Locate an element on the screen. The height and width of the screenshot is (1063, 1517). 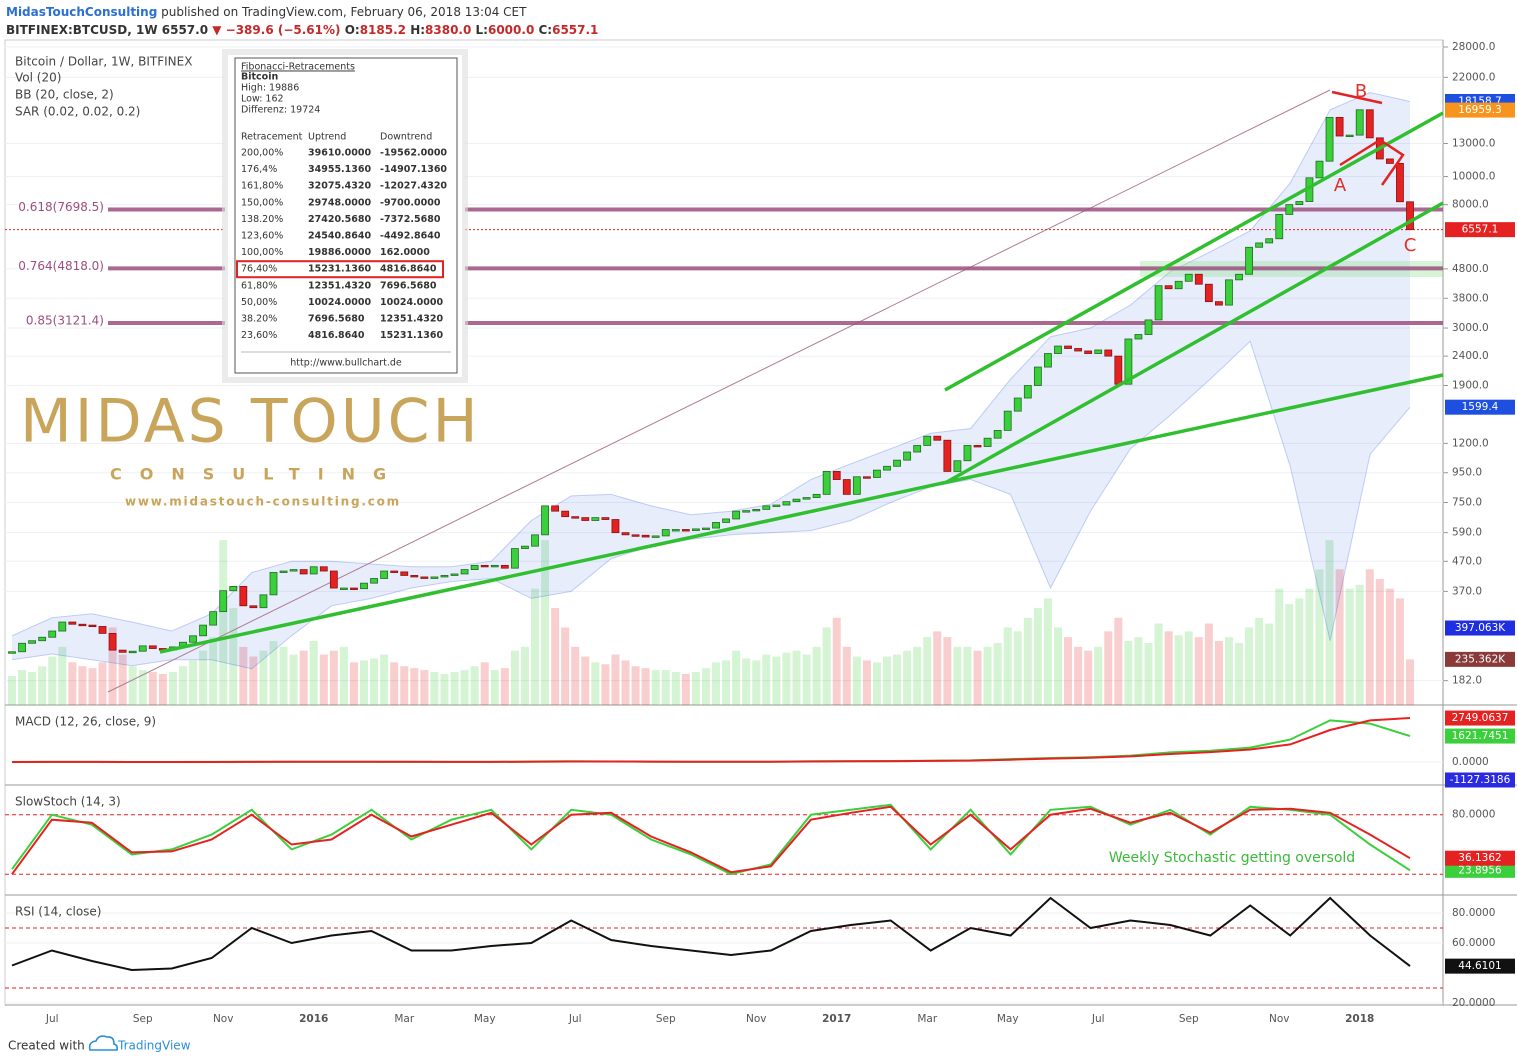
fib-info: Differenz: 19724 is located at coordinates (280, 110).